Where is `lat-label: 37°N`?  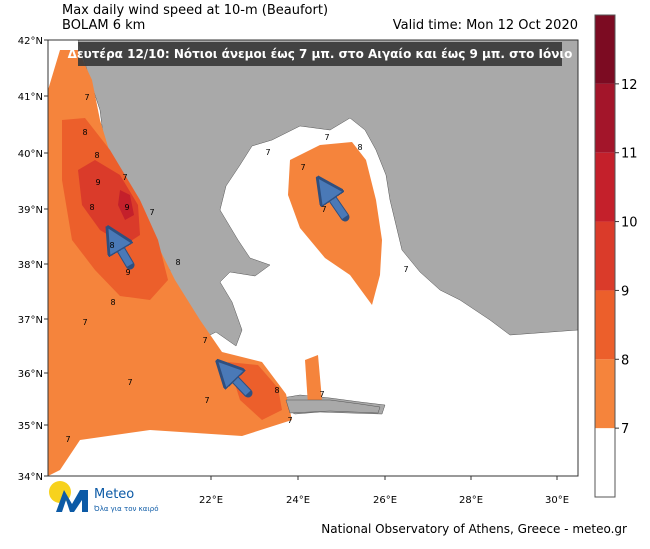 lat-label: 37°N is located at coordinates (30, 320).